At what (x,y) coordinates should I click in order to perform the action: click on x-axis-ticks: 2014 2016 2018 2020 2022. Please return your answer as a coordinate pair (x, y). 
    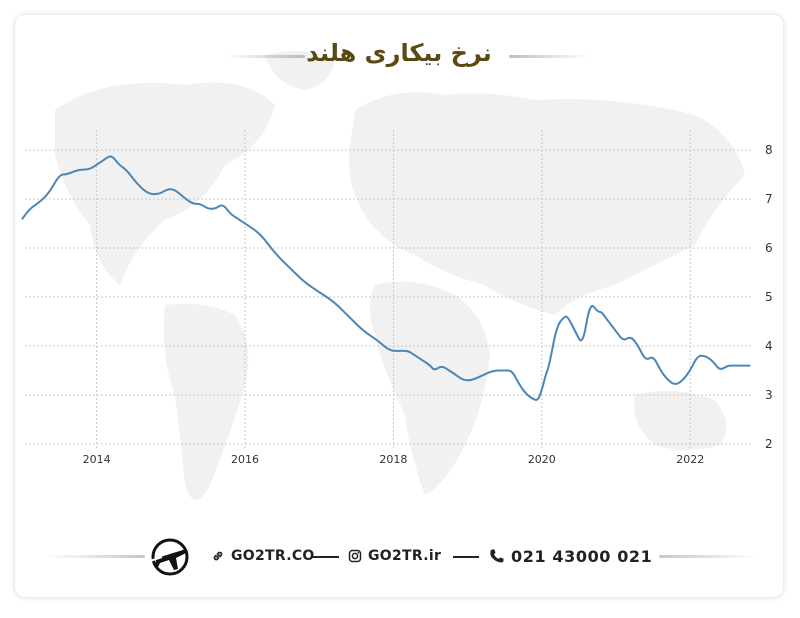
    Looking at the image, I should click on (394, 459).